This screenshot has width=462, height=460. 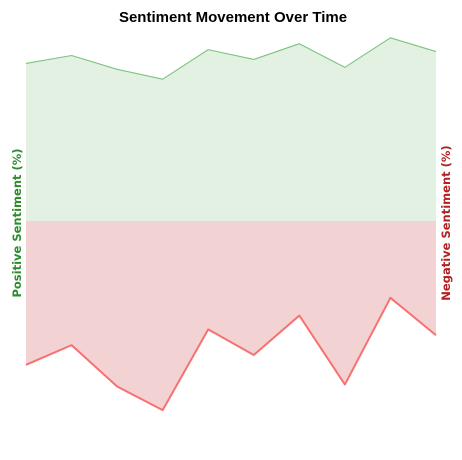 I want to click on right-axis-label: Negative Sentiment (%), so click(x=446, y=222).